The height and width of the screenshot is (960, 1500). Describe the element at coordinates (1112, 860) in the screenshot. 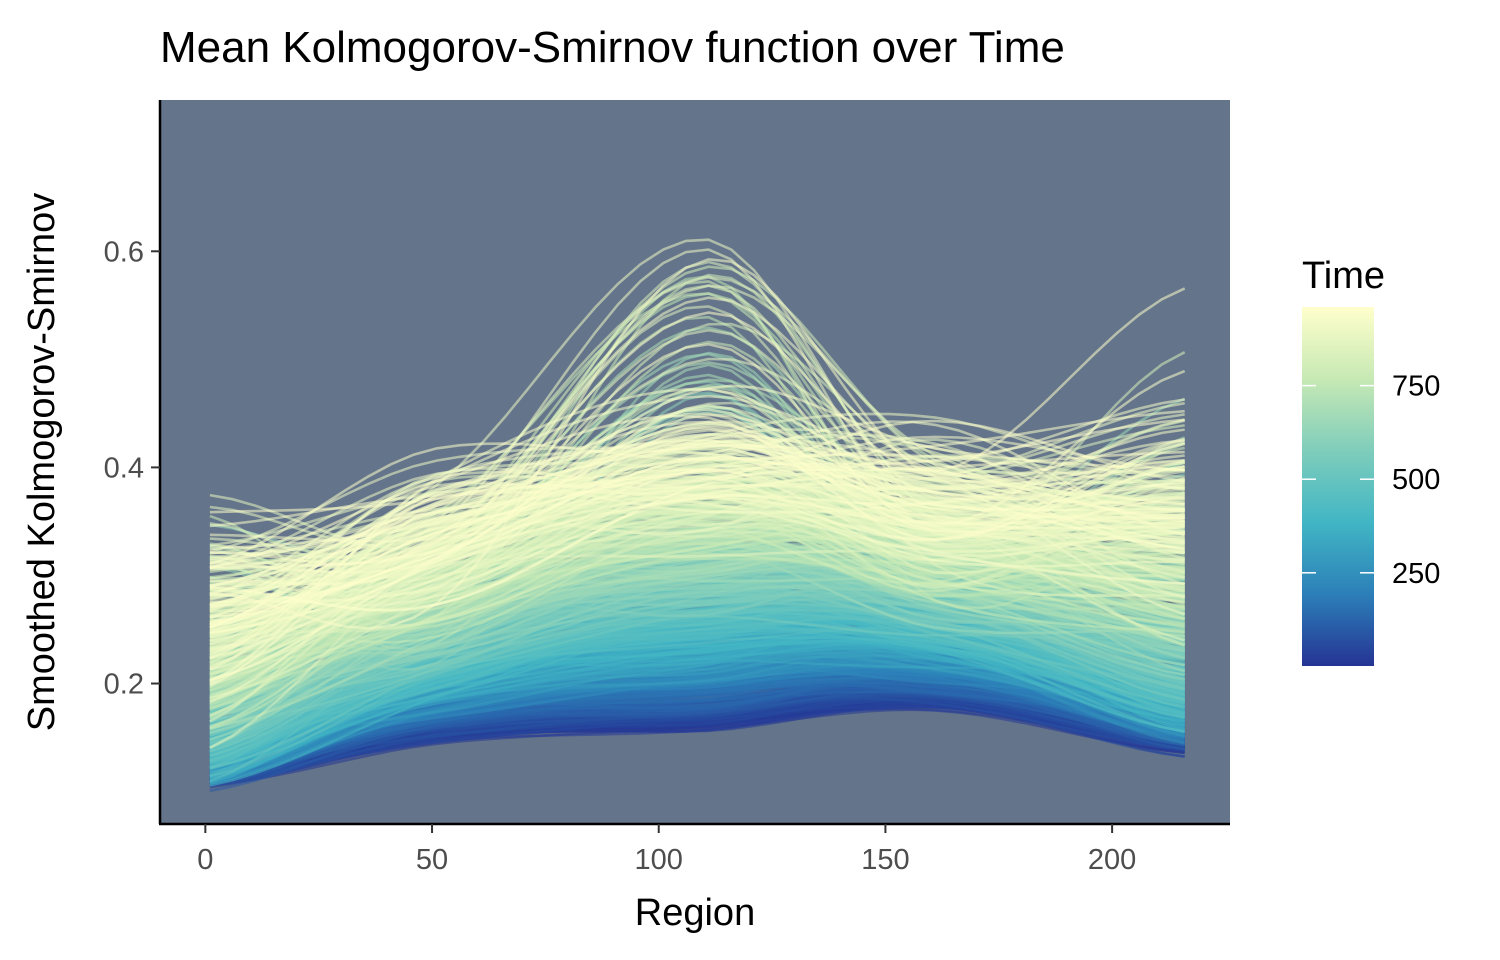

I see `x-tick-label: 200` at that location.